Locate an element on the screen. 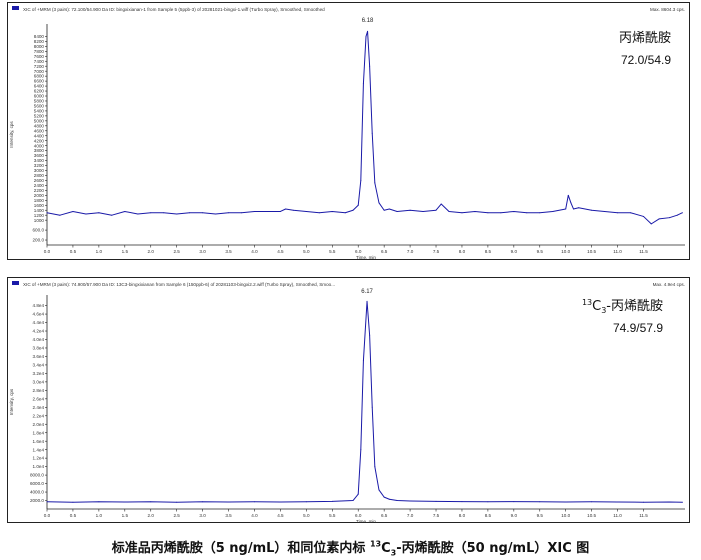 This screenshot has width=701, height=560. caption-isotope-sub: 3 is located at coordinates (393, 553).